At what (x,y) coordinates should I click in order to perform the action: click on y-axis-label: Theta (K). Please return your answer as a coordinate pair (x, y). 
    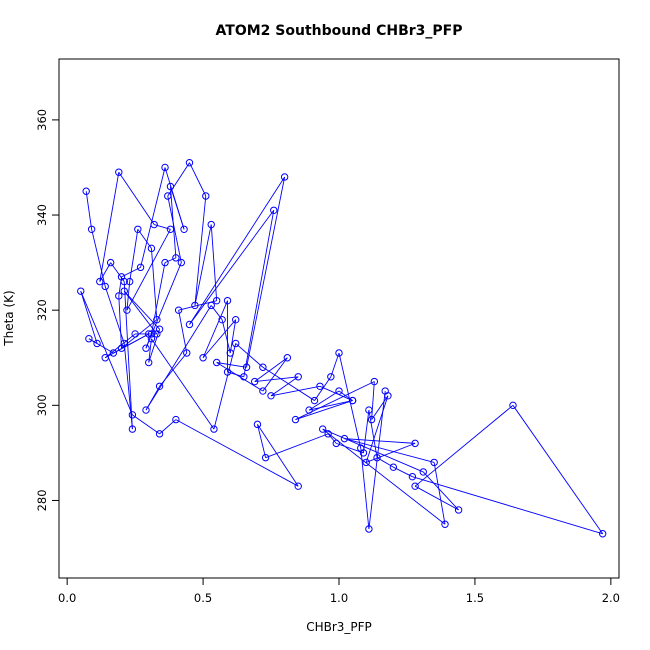
    Looking at the image, I should click on (9, 318).